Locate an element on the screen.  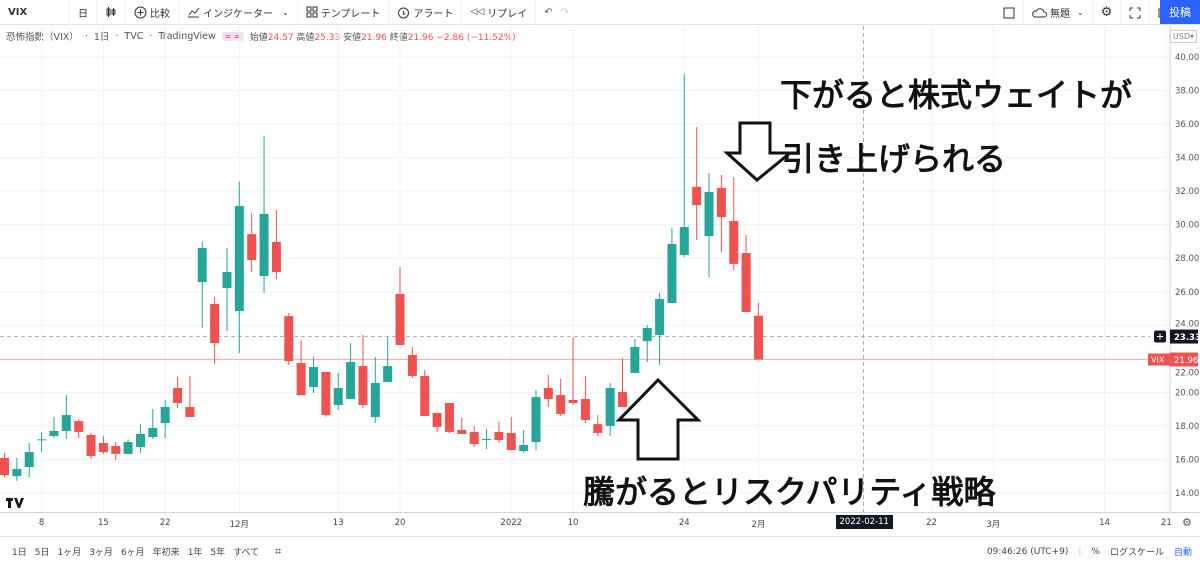
range-button: 年初来 is located at coordinates (166, 553).